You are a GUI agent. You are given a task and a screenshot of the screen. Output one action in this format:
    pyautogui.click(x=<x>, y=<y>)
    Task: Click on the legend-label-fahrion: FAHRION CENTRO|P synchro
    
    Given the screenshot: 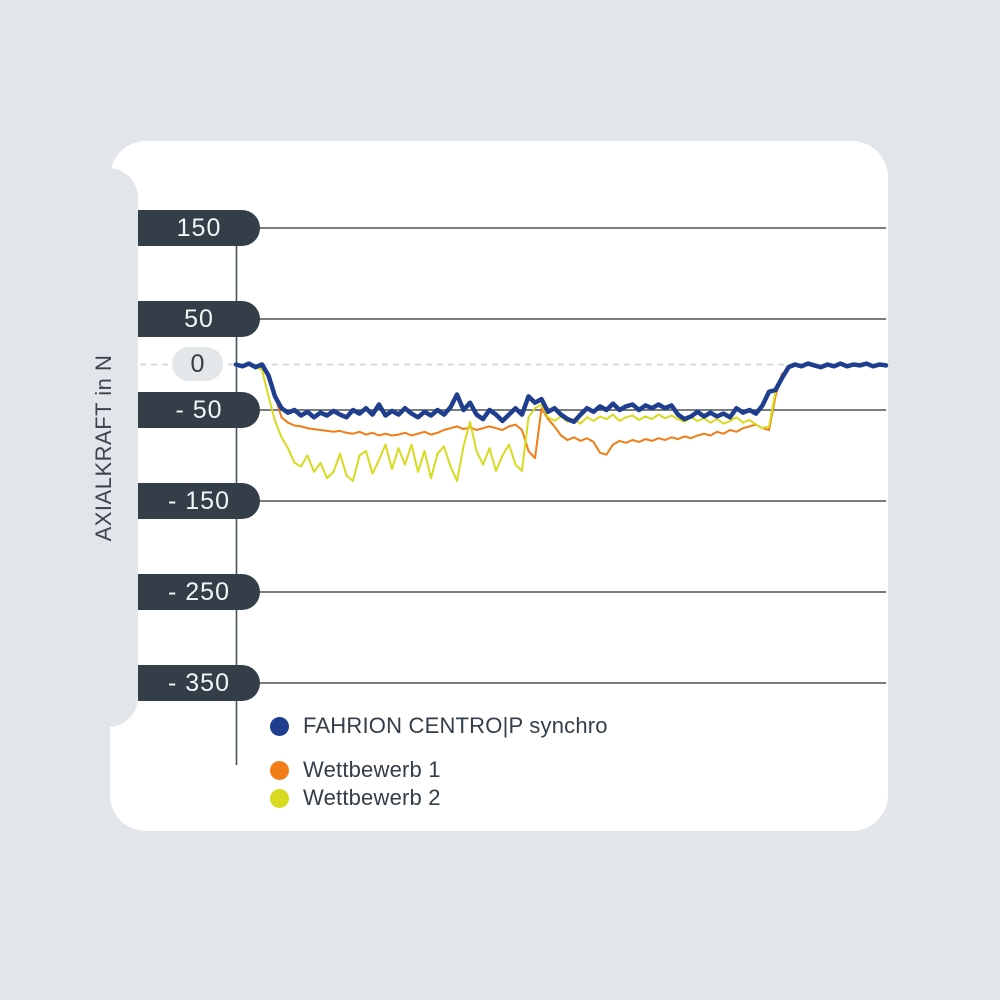 What is the action you would take?
    pyautogui.click(x=455, y=725)
    